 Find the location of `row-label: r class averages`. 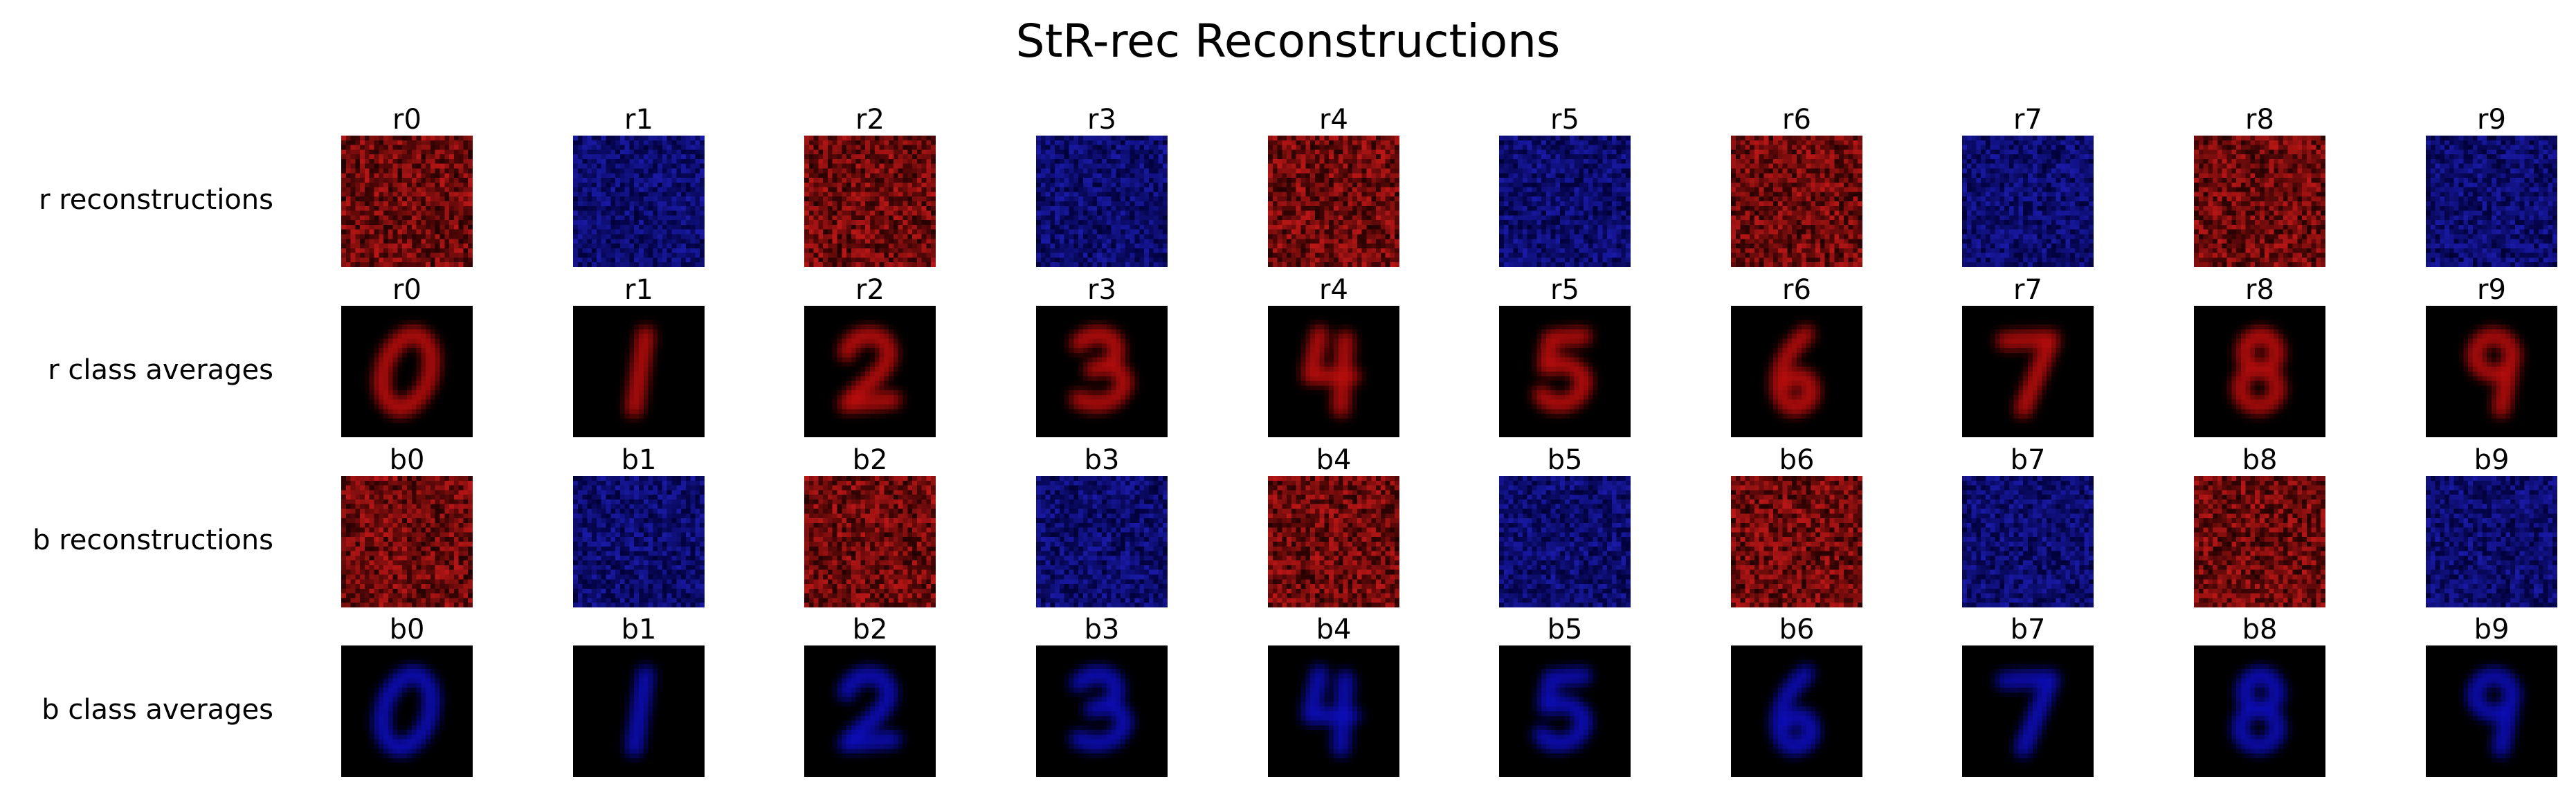

row-label: r class averages is located at coordinates (160, 370).